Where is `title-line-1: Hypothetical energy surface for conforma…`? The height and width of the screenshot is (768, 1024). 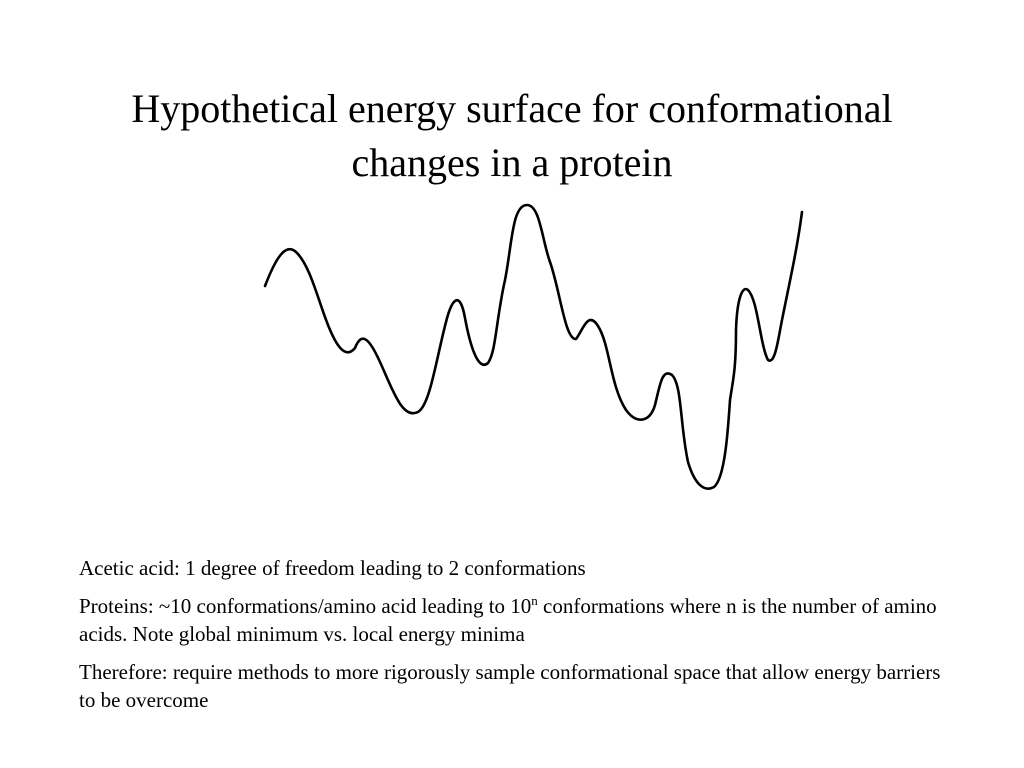 title-line-1: Hypothetical energy surface for conforma… is located at coordinates (512, 108).